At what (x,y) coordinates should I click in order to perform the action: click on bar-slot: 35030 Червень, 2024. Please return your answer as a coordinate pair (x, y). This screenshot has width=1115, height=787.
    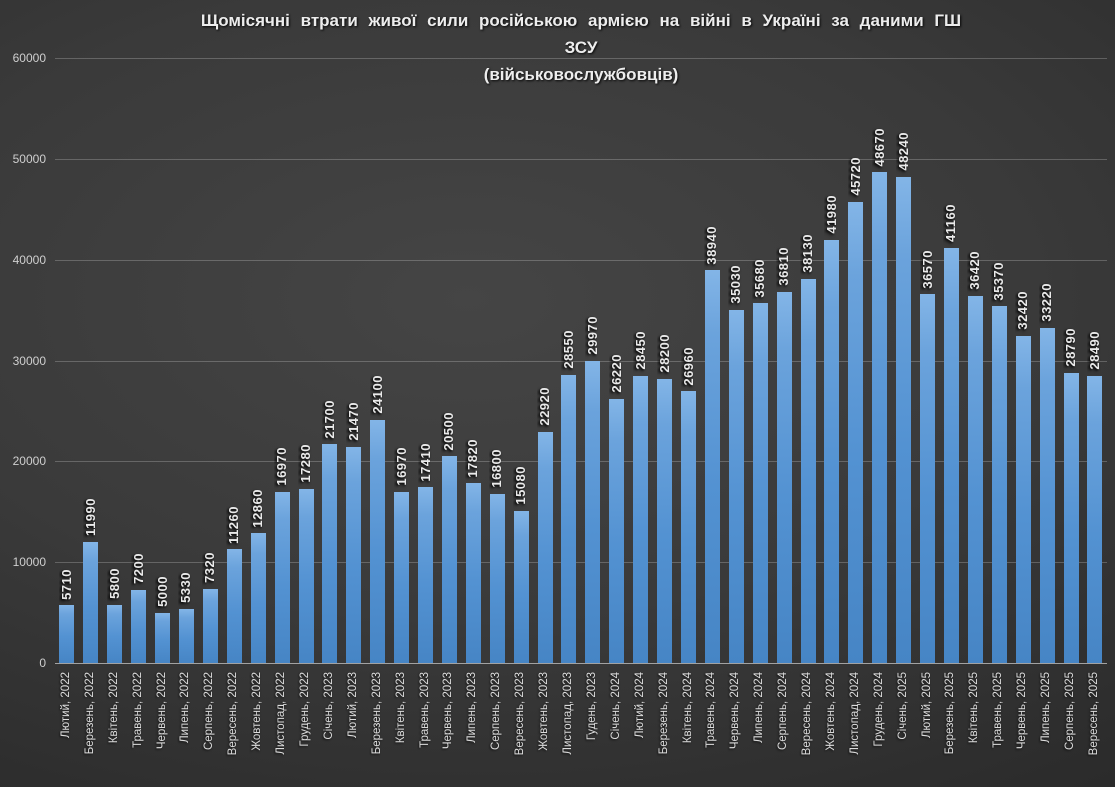
    Looking at the image, I should click on (736, 403).